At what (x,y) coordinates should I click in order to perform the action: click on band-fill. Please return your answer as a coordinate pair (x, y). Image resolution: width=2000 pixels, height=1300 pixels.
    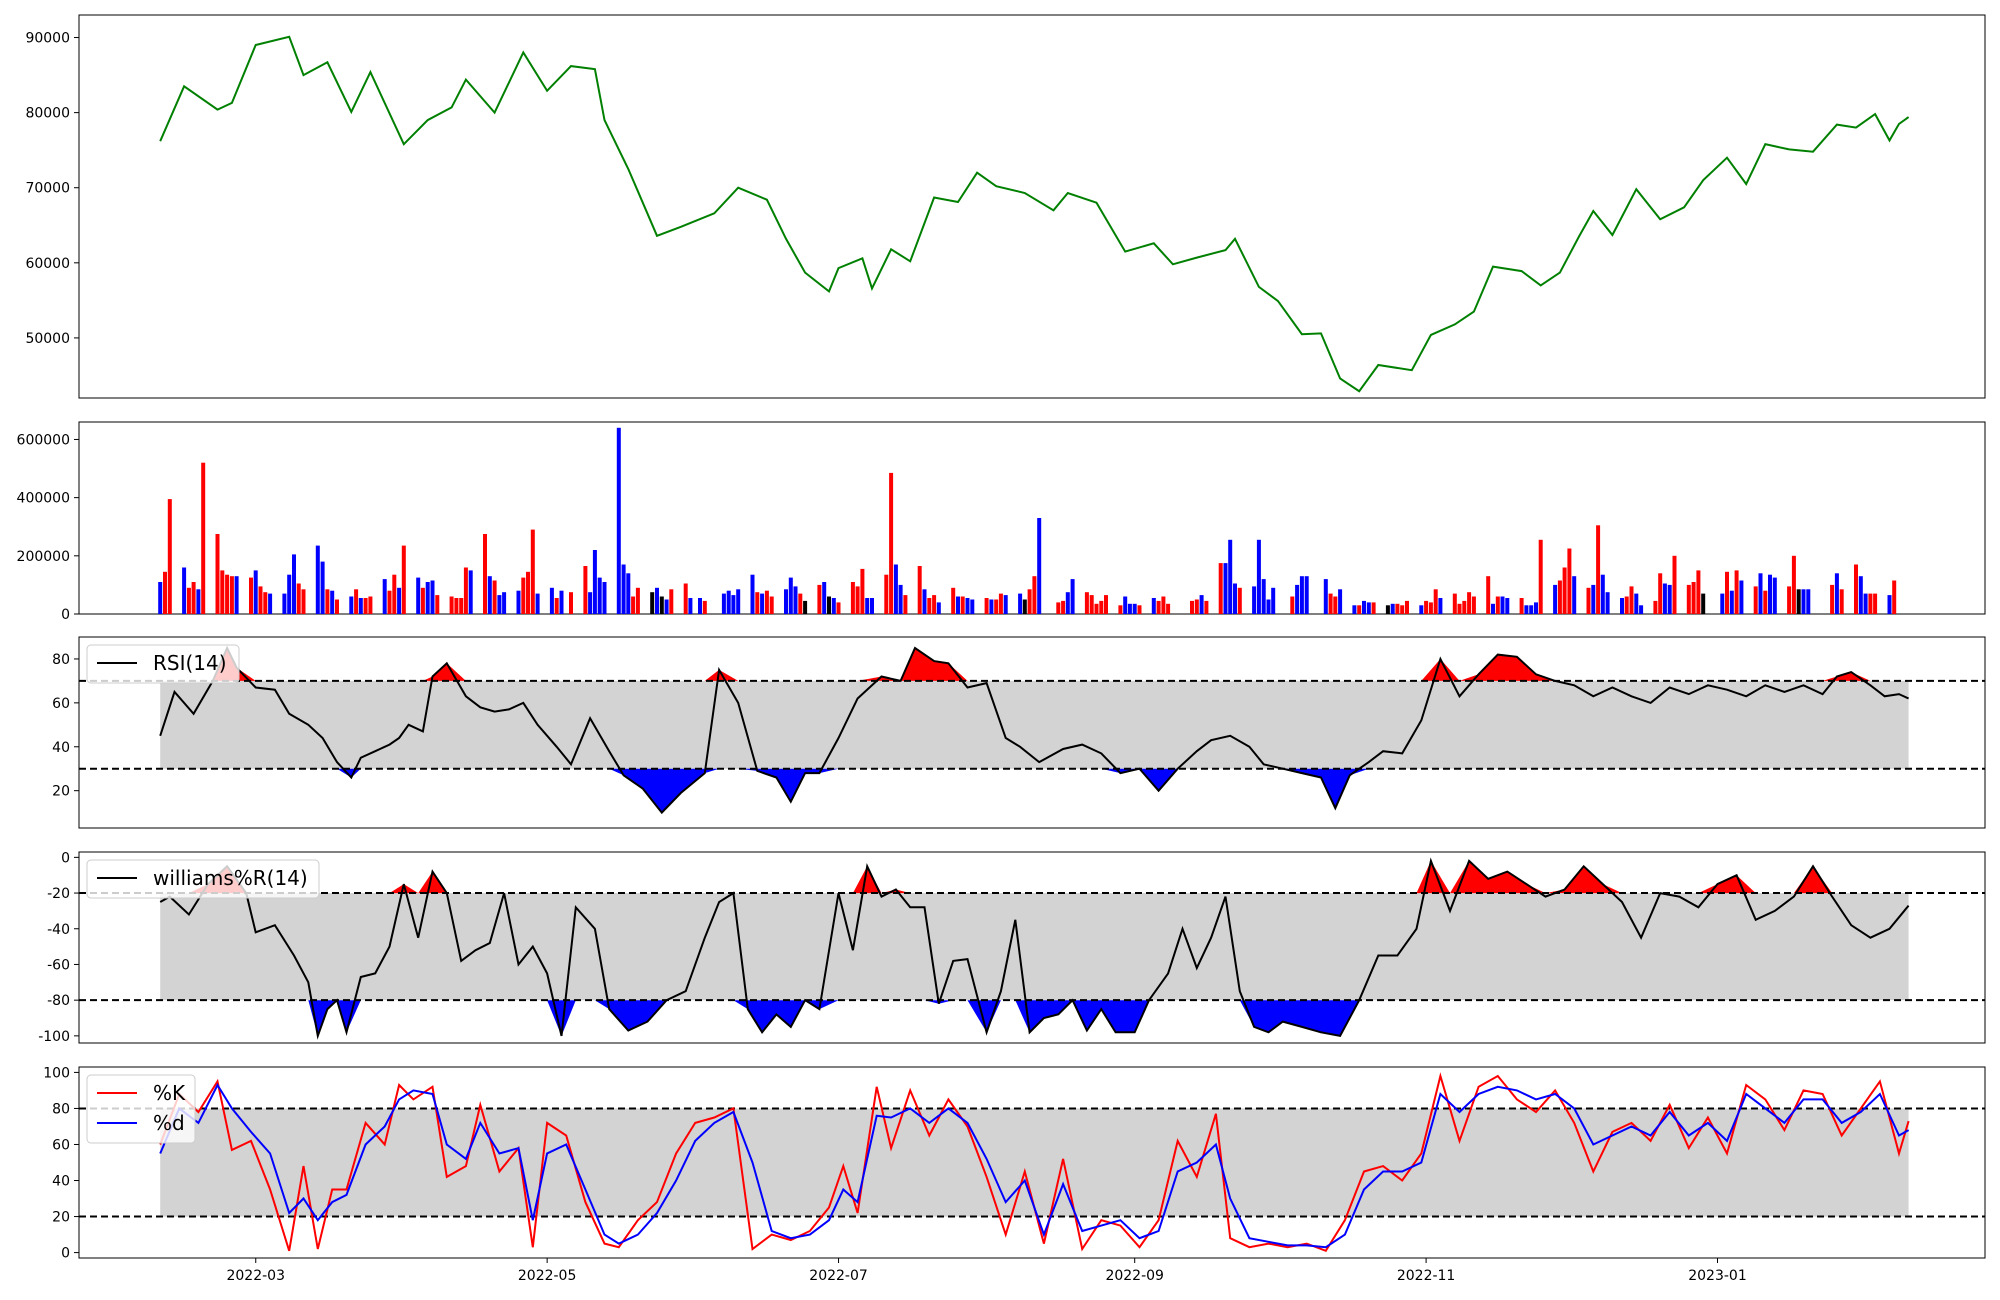
    Looking at the image, I should click on (1034, 1162).